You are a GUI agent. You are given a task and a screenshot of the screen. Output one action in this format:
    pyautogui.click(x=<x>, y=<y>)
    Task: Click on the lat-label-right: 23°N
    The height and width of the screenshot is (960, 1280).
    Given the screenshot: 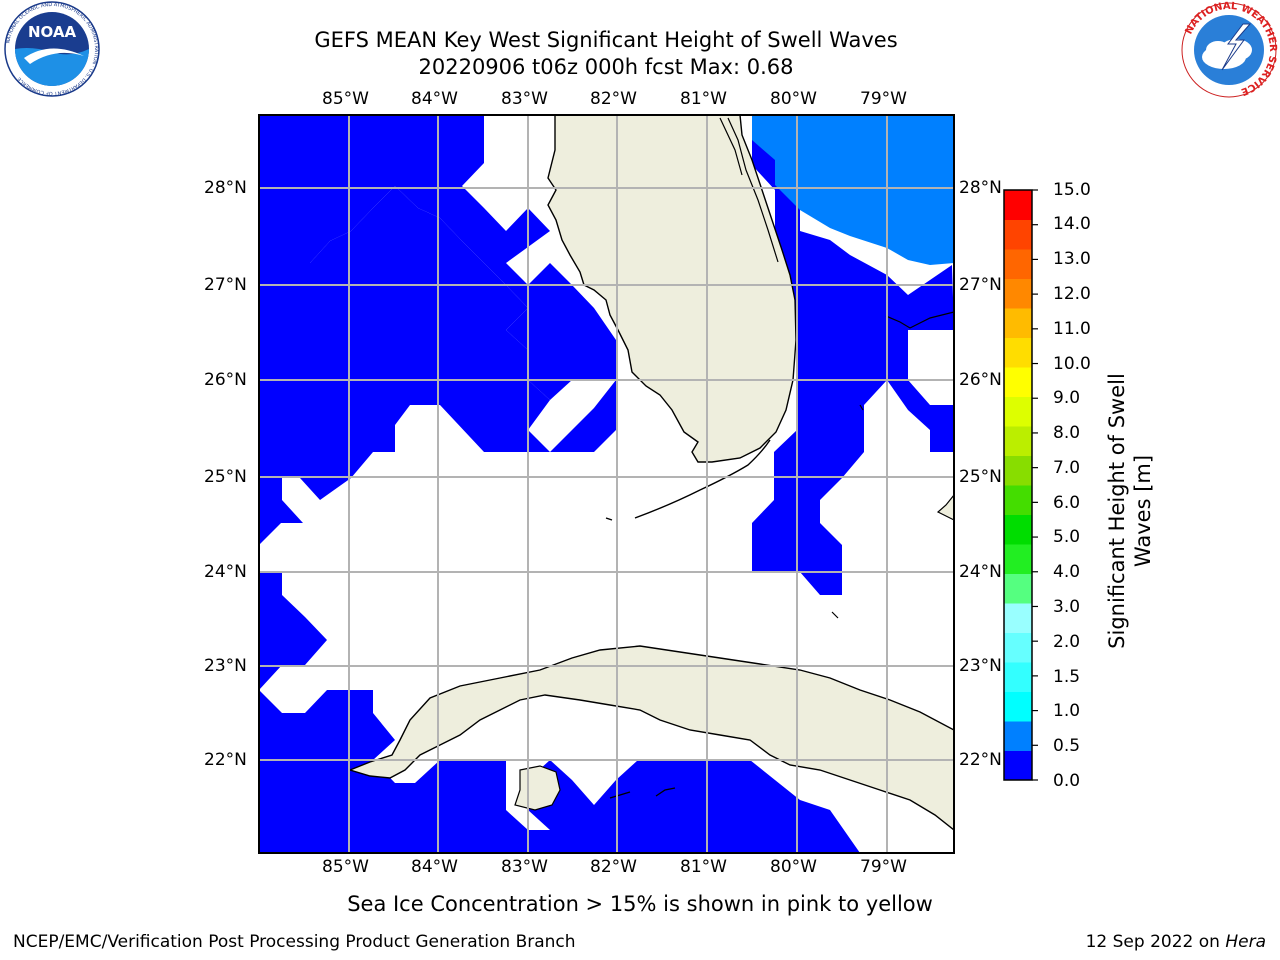 What is the action you would take?
    pyautogui.click(x=980, y=666)
    